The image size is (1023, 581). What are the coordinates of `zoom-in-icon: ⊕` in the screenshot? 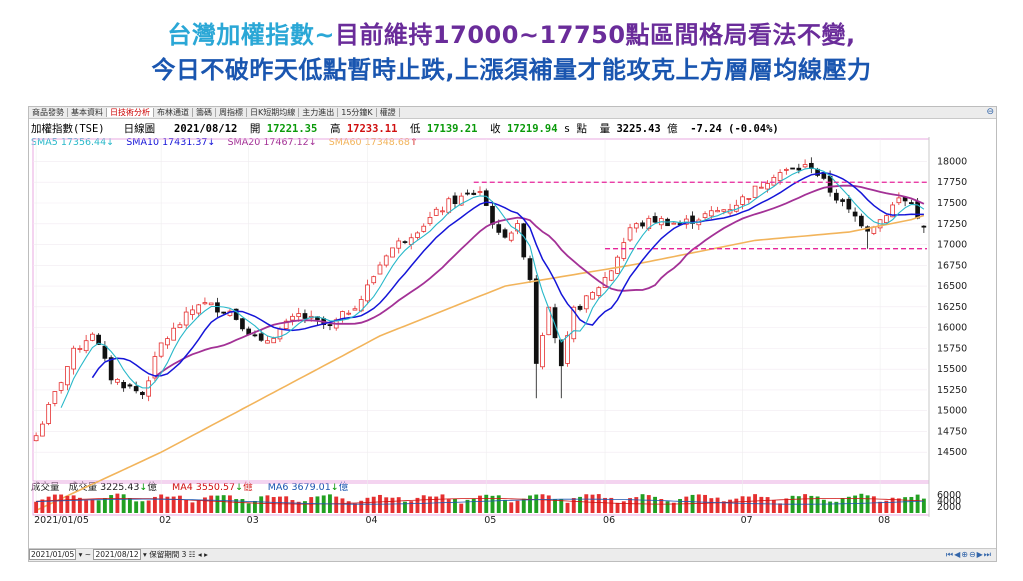 It's located at (965, 554).